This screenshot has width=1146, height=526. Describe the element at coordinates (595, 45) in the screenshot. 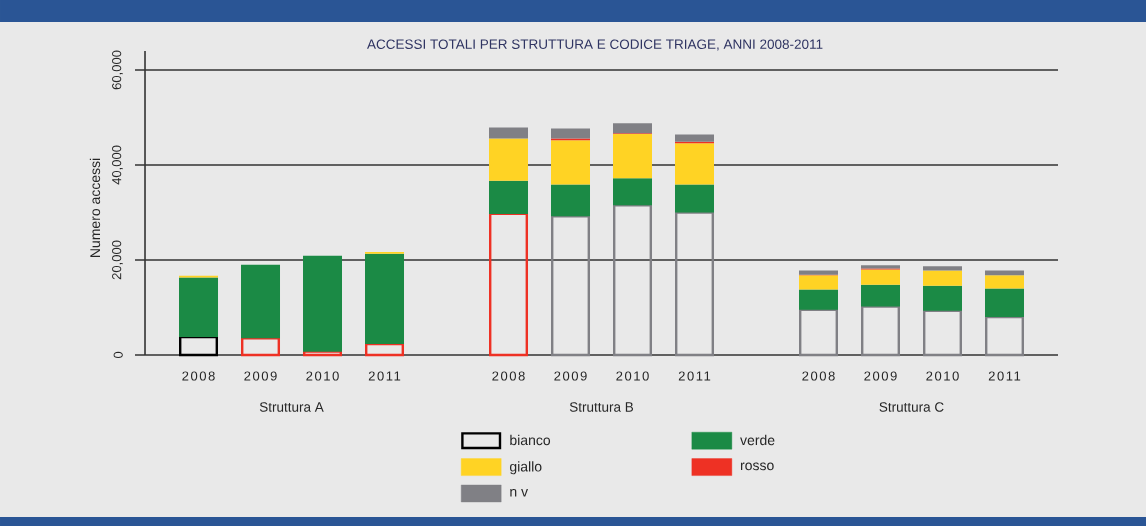

I see `chart-title: ACCESSI TOTALI PER STRUTTURA E CODICE TRIAGE, ANNI 2008-2011` at that location.